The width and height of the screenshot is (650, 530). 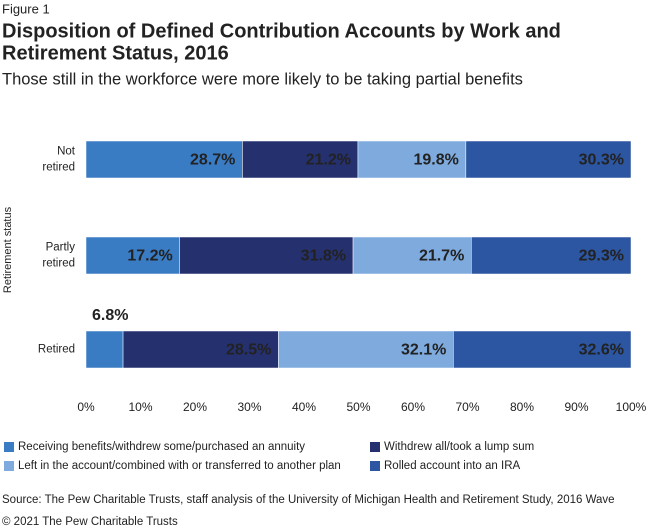 I want to click on x-tick-label: 50%, so click(x=358, y=407).